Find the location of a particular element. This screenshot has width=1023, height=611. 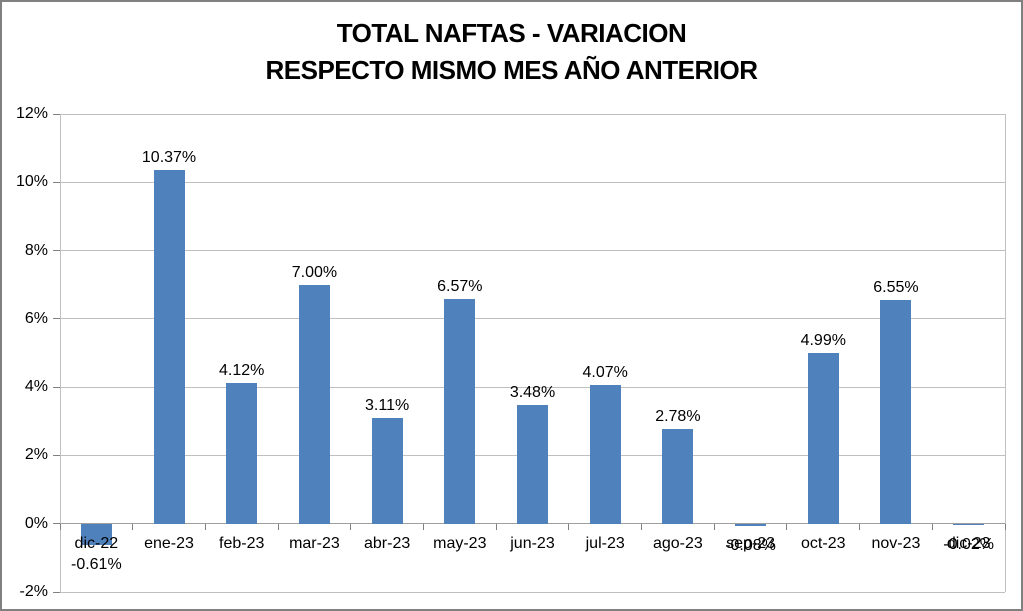

chart-title-line1: TOTAL NAFTAS - VARIACION is located at coordinates (511, 33).